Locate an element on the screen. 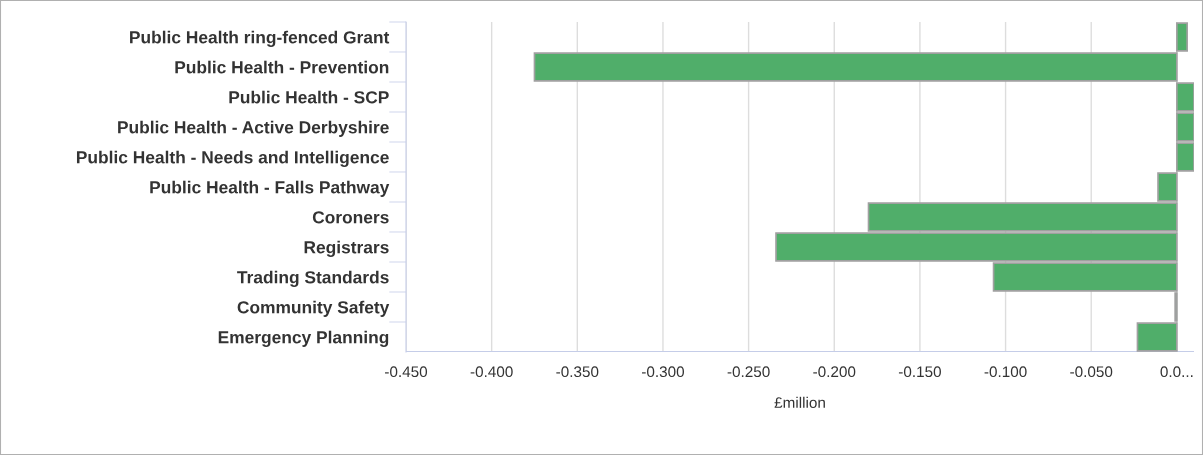 Image resolution: width=1203 pixels, height=455 pixels. y-tick-label: Public Health - Needs and Intelligence is located at coordinates (232, 158).